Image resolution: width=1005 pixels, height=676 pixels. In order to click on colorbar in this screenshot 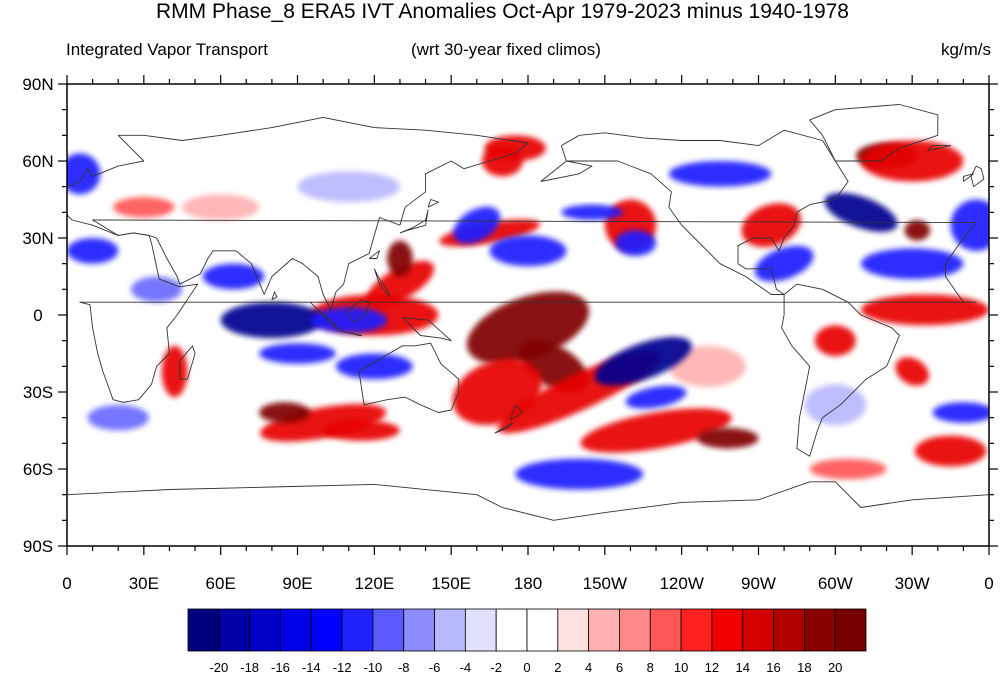, I will do `click(527, 630)`.